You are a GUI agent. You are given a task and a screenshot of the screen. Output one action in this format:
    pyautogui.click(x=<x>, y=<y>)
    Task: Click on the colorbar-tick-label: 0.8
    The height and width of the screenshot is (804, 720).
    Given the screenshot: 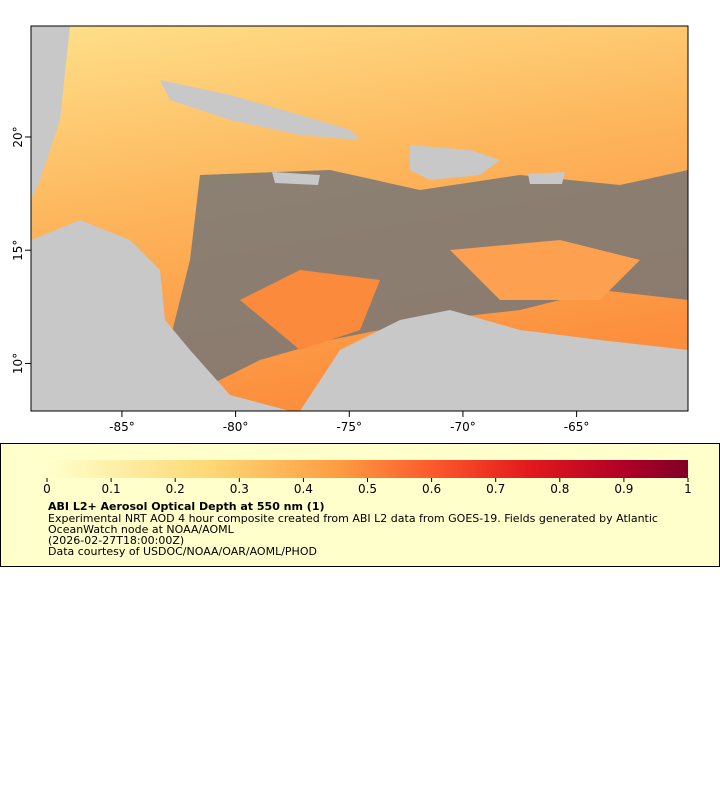 What is the action you would take?
    pyautogui.click(x=559, y=489)
    